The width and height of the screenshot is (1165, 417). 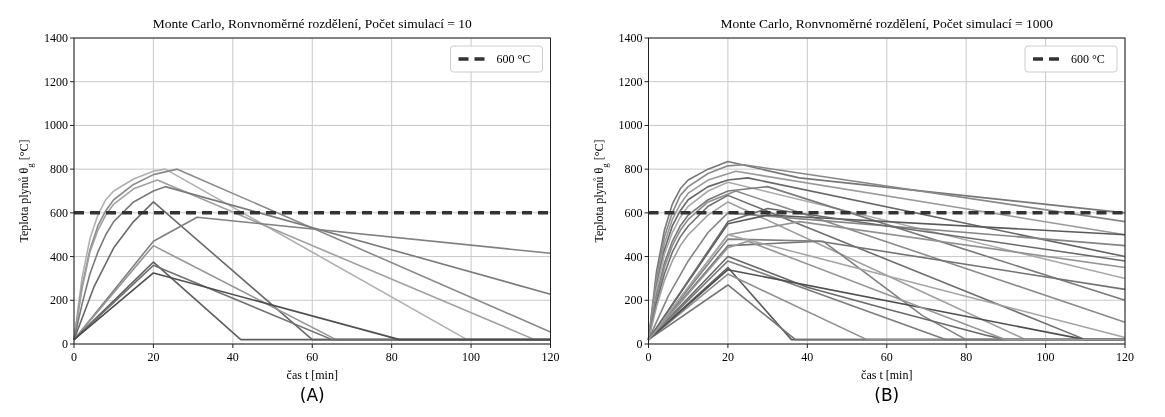 What do you see at coordinates (887, 23) in the screenshot?
I see `chart-title: Monte Carlo, Ronvnoměrné rozdělení, Počet simulací = 1000` at bounding box center [887, 23].